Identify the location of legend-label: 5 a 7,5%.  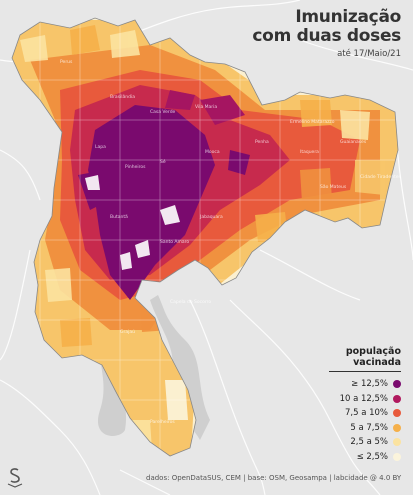
(369, 427).